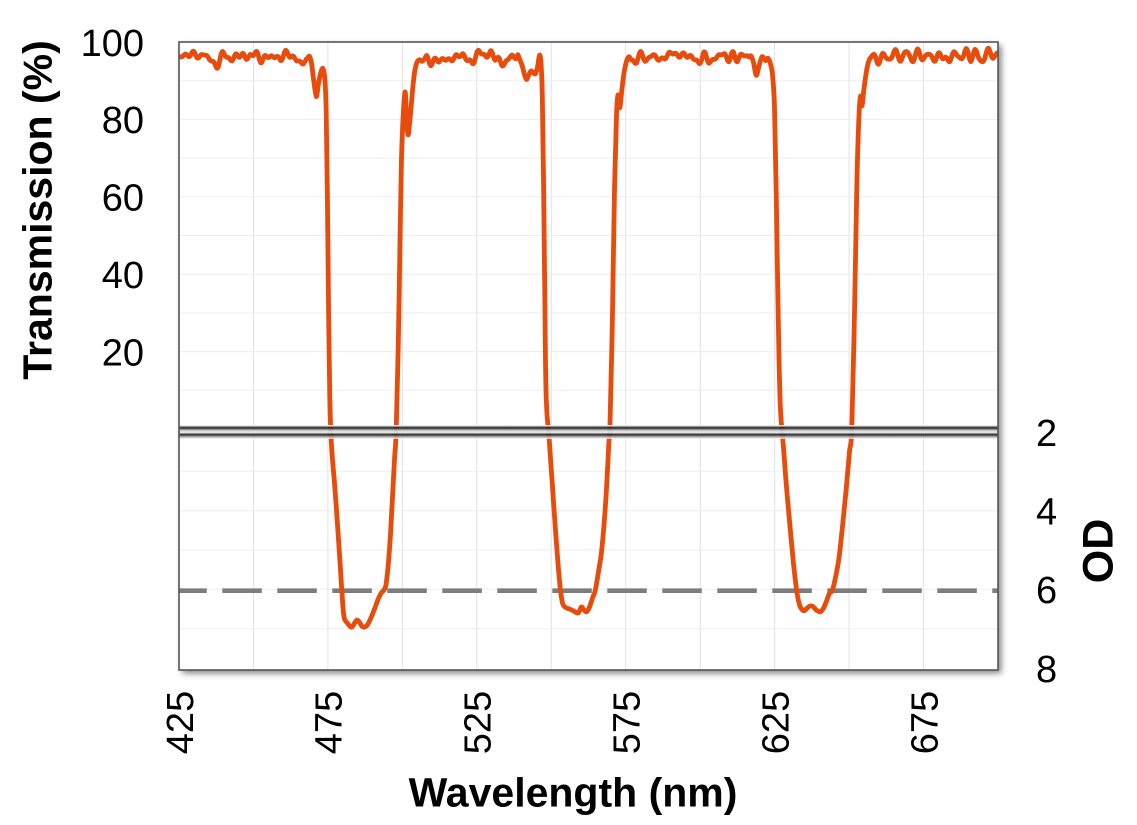 This screenshot has width=1137, height=825. Describe the element at coordinates (573, 793) in the screenshot. I see `svg-text: Wavelength (nm)` at that location.